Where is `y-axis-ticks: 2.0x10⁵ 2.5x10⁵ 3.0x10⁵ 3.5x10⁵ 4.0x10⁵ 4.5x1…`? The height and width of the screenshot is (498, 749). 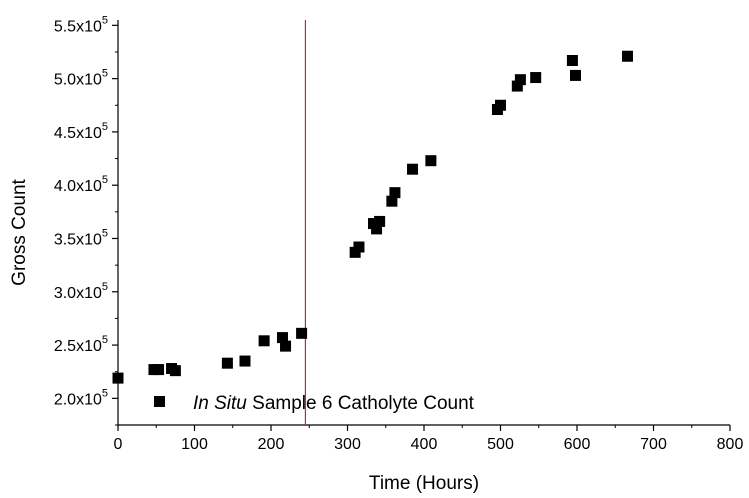
y-axis-ticks: 2.0x10⁵ 2.5x10⁵ 3.0x10⁵ 3.5x10⁵ 4.0x10⁵ 4.5x1… is located at coordinates (86, 220).